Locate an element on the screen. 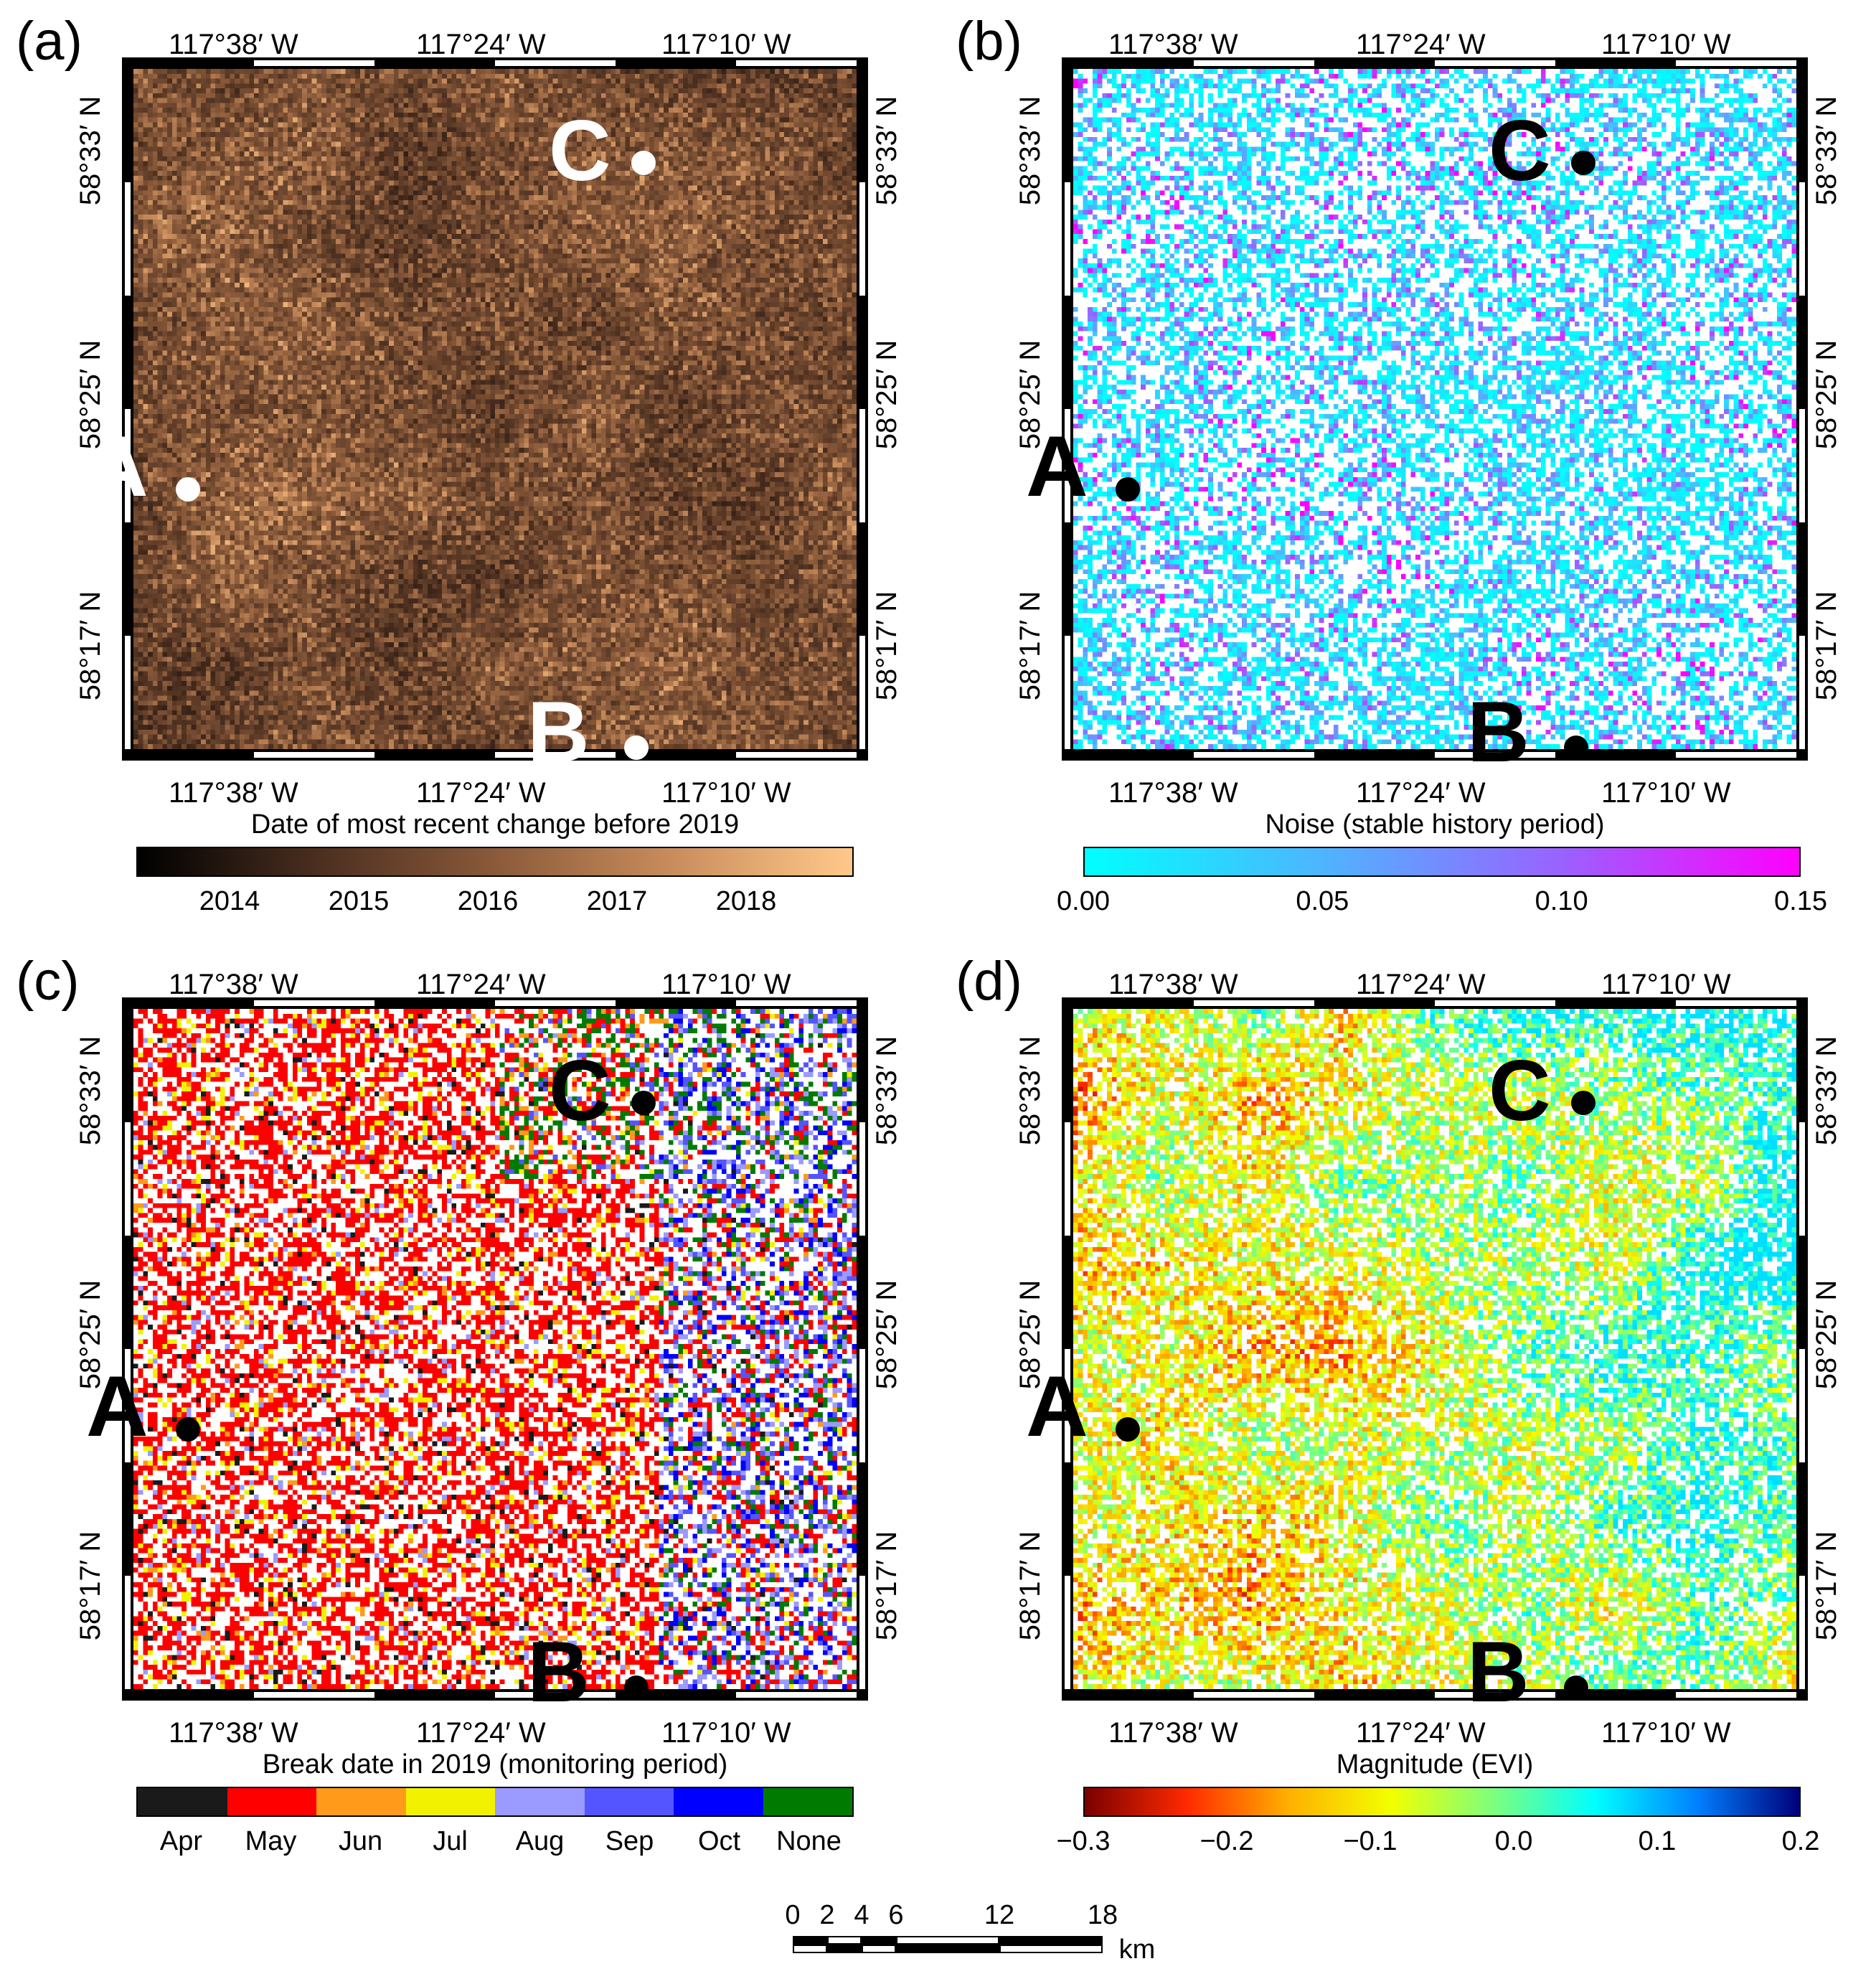  colorbar-title: Noise (stable history period) is located at coordinates (1435, 824).